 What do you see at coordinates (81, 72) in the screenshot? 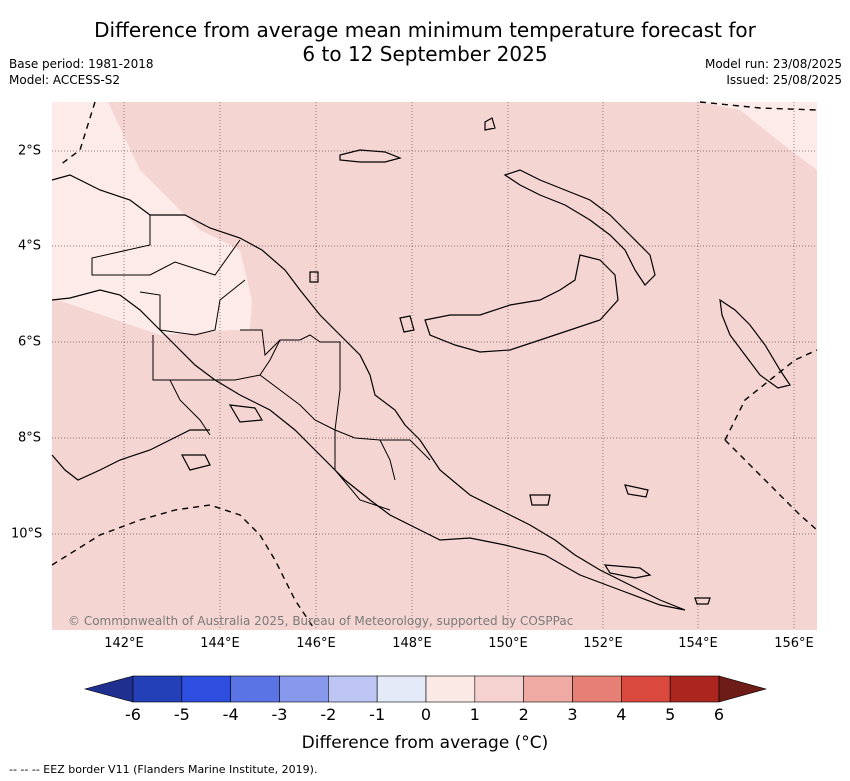
I see `meta-left: Base period: 1981-2018 Model: ACCESS-S2` at bounding box center [81, 72].